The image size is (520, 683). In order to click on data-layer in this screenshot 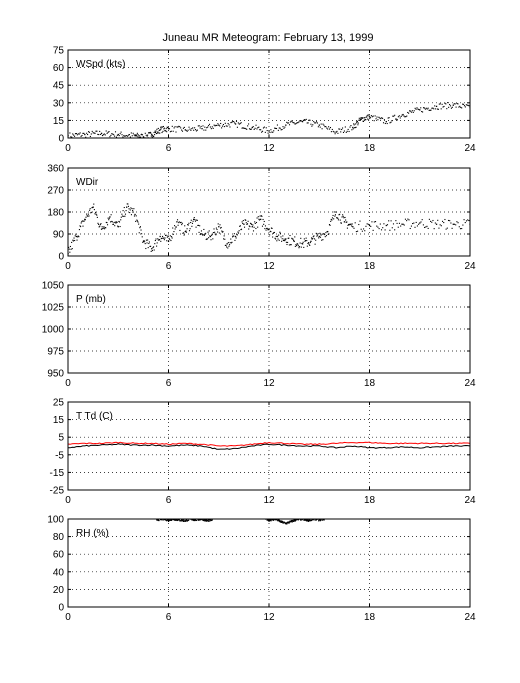, I will do `click(269, 119)`.